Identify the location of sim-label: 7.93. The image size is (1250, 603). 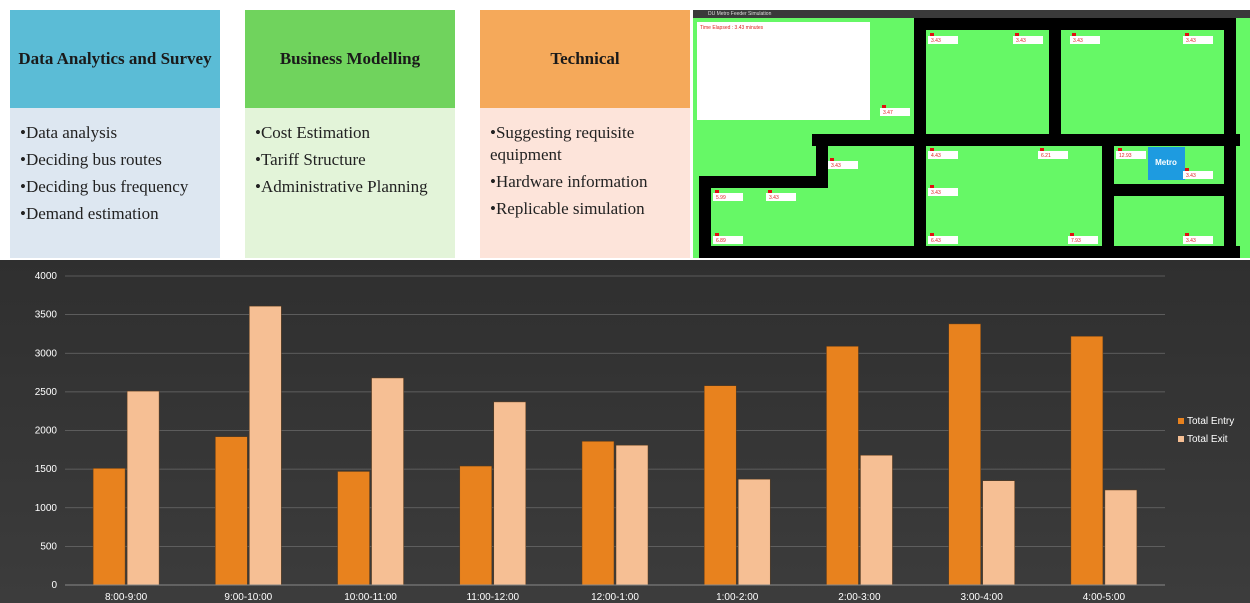
(1076, 241).